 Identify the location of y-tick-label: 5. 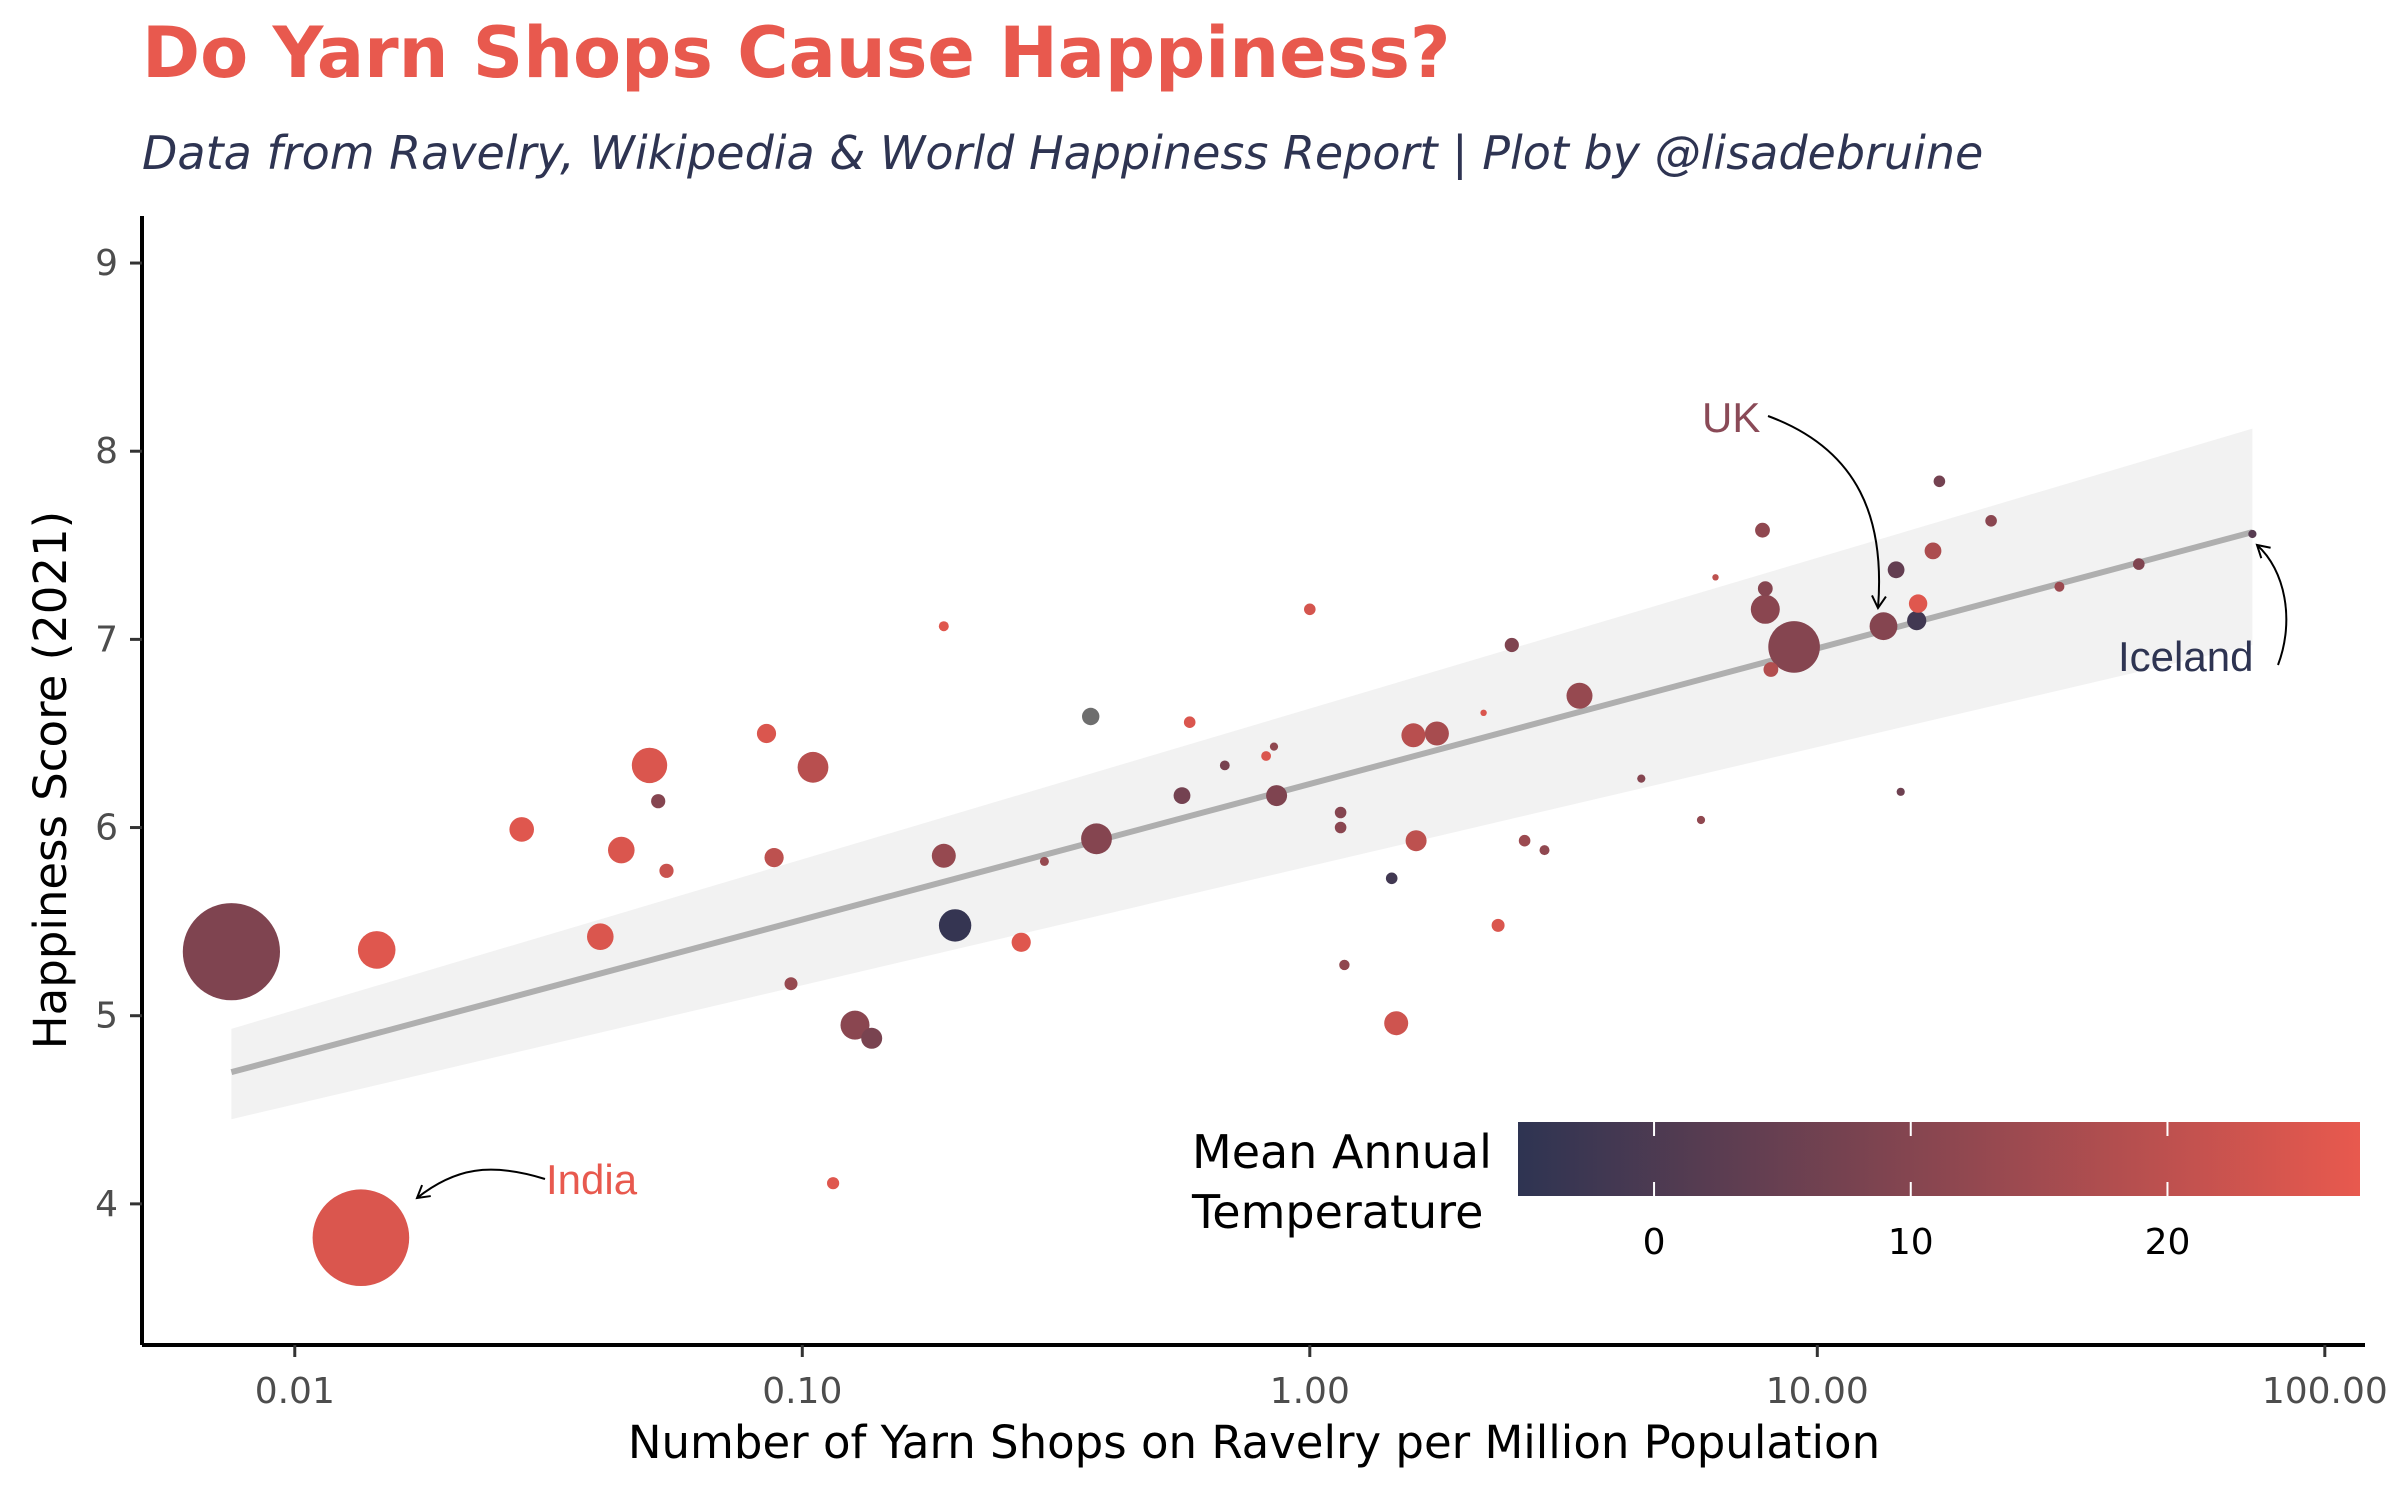
(106, 1016).